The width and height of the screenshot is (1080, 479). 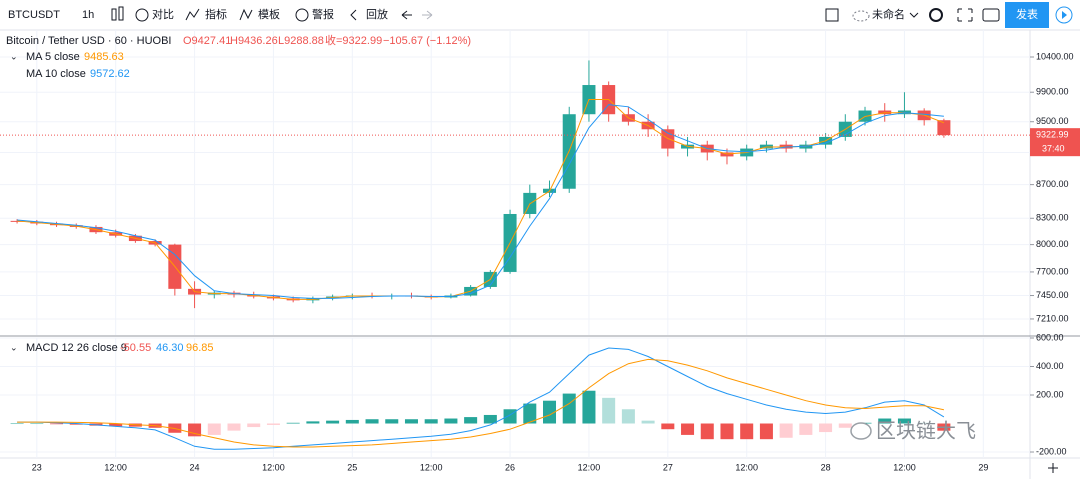 What do you see at coordinates (377, 14) in the screenshot?
I see `replay-button: 回放` at bounding box center [377, 14].